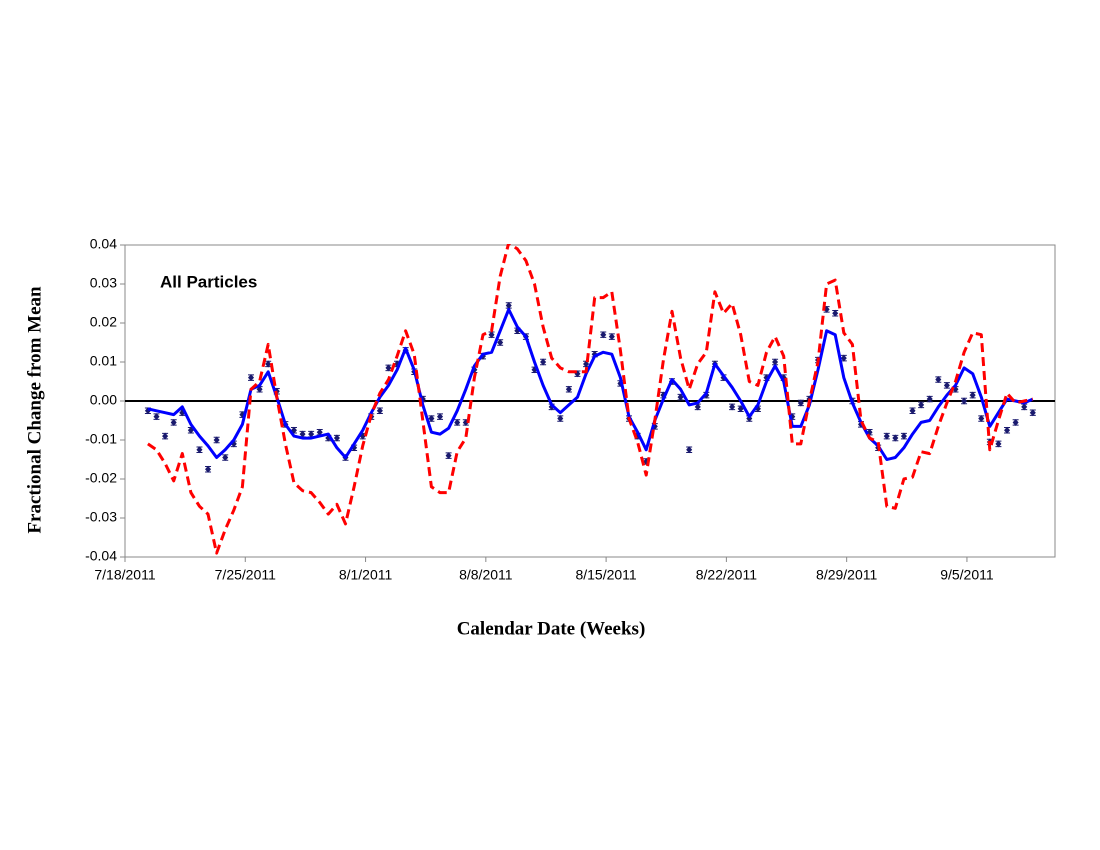 Image resolution: width=1100 pixels, height=850 pixels. What do you see at coordinates (101, 478) in the screenshot?
I see `y-tick-label: -0.02` at bounding box center [101, 478].